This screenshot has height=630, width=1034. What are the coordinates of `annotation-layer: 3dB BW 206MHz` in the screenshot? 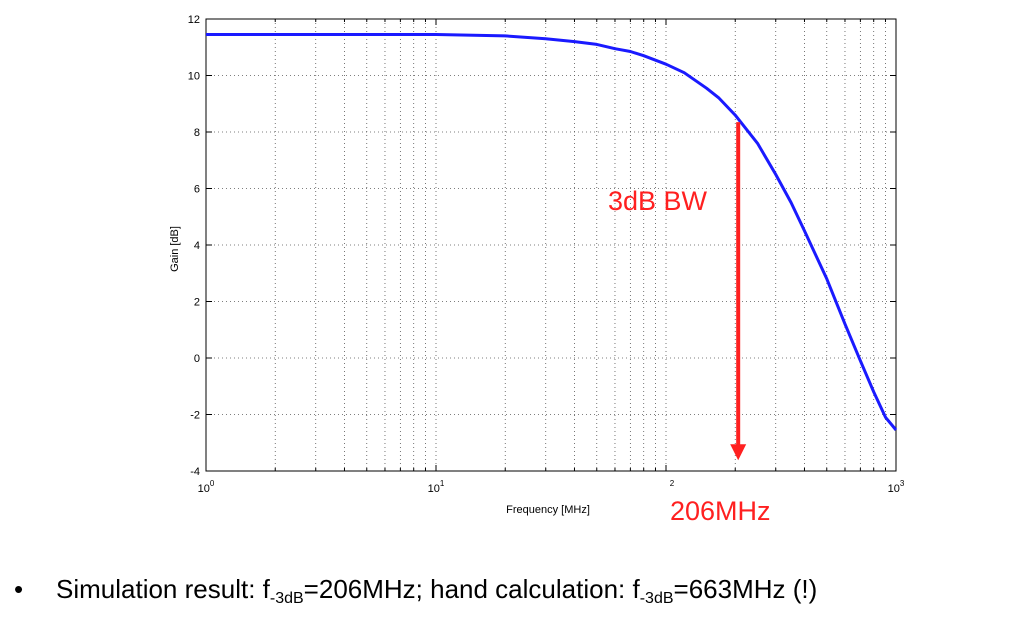 It's located at (689, 324).